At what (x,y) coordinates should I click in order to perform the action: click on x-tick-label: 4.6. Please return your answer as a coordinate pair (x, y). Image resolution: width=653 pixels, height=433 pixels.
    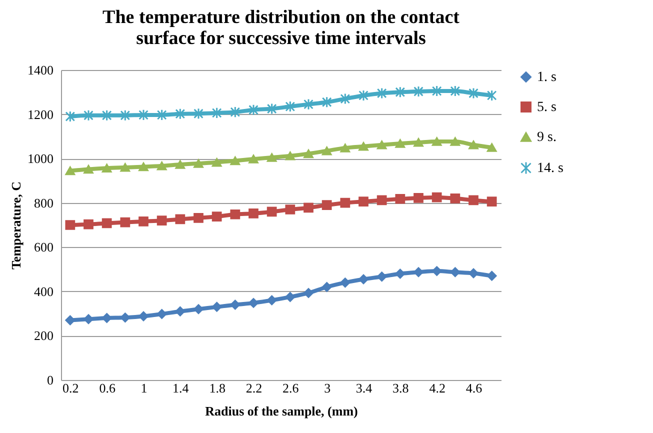
    Looking at the image, I should click on (474, 388).